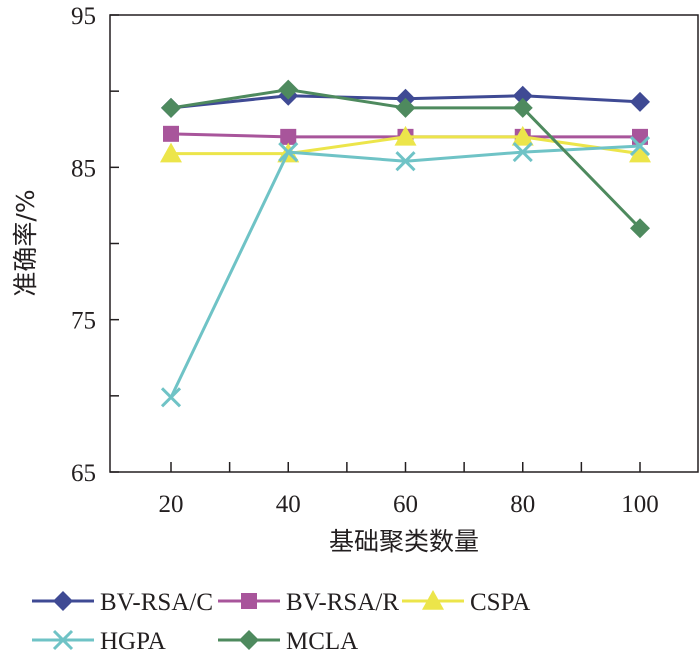  I want to click on legend-item-cspa: CSPA, so click(466, 602).